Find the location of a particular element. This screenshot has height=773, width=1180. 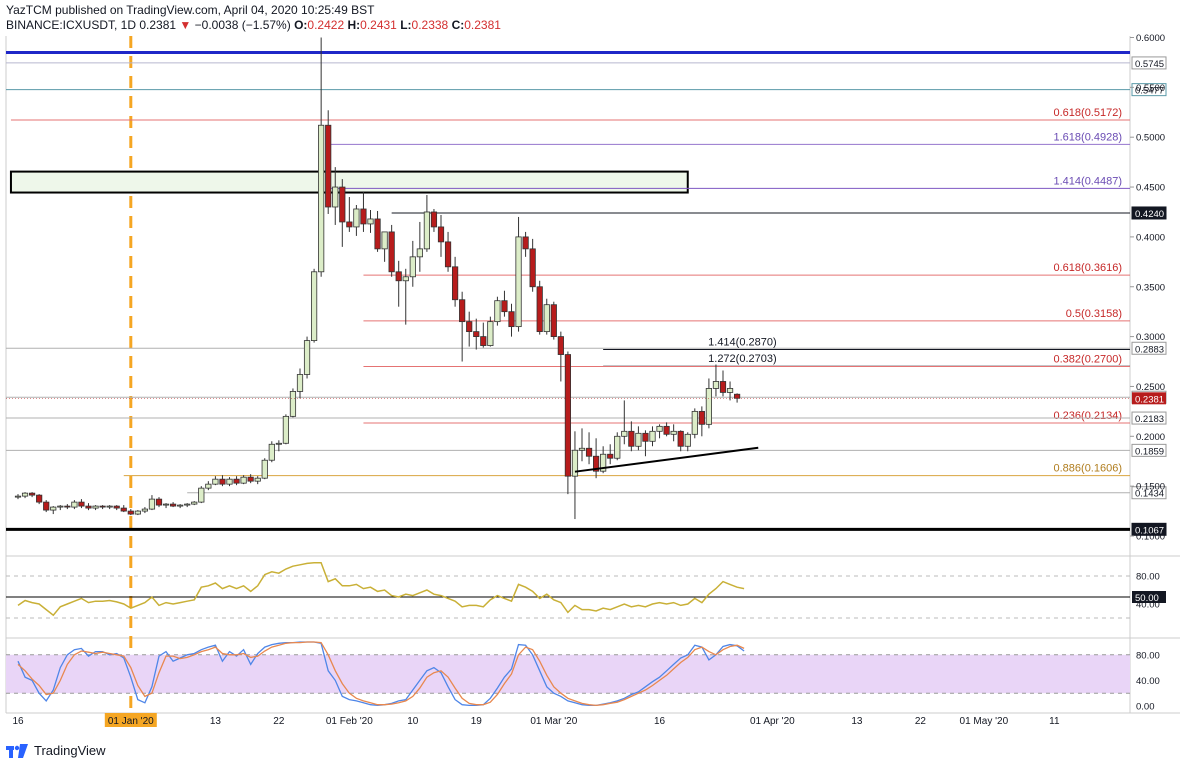

price-axis-label: 0.5000 is located at coordinates (1150, 138).